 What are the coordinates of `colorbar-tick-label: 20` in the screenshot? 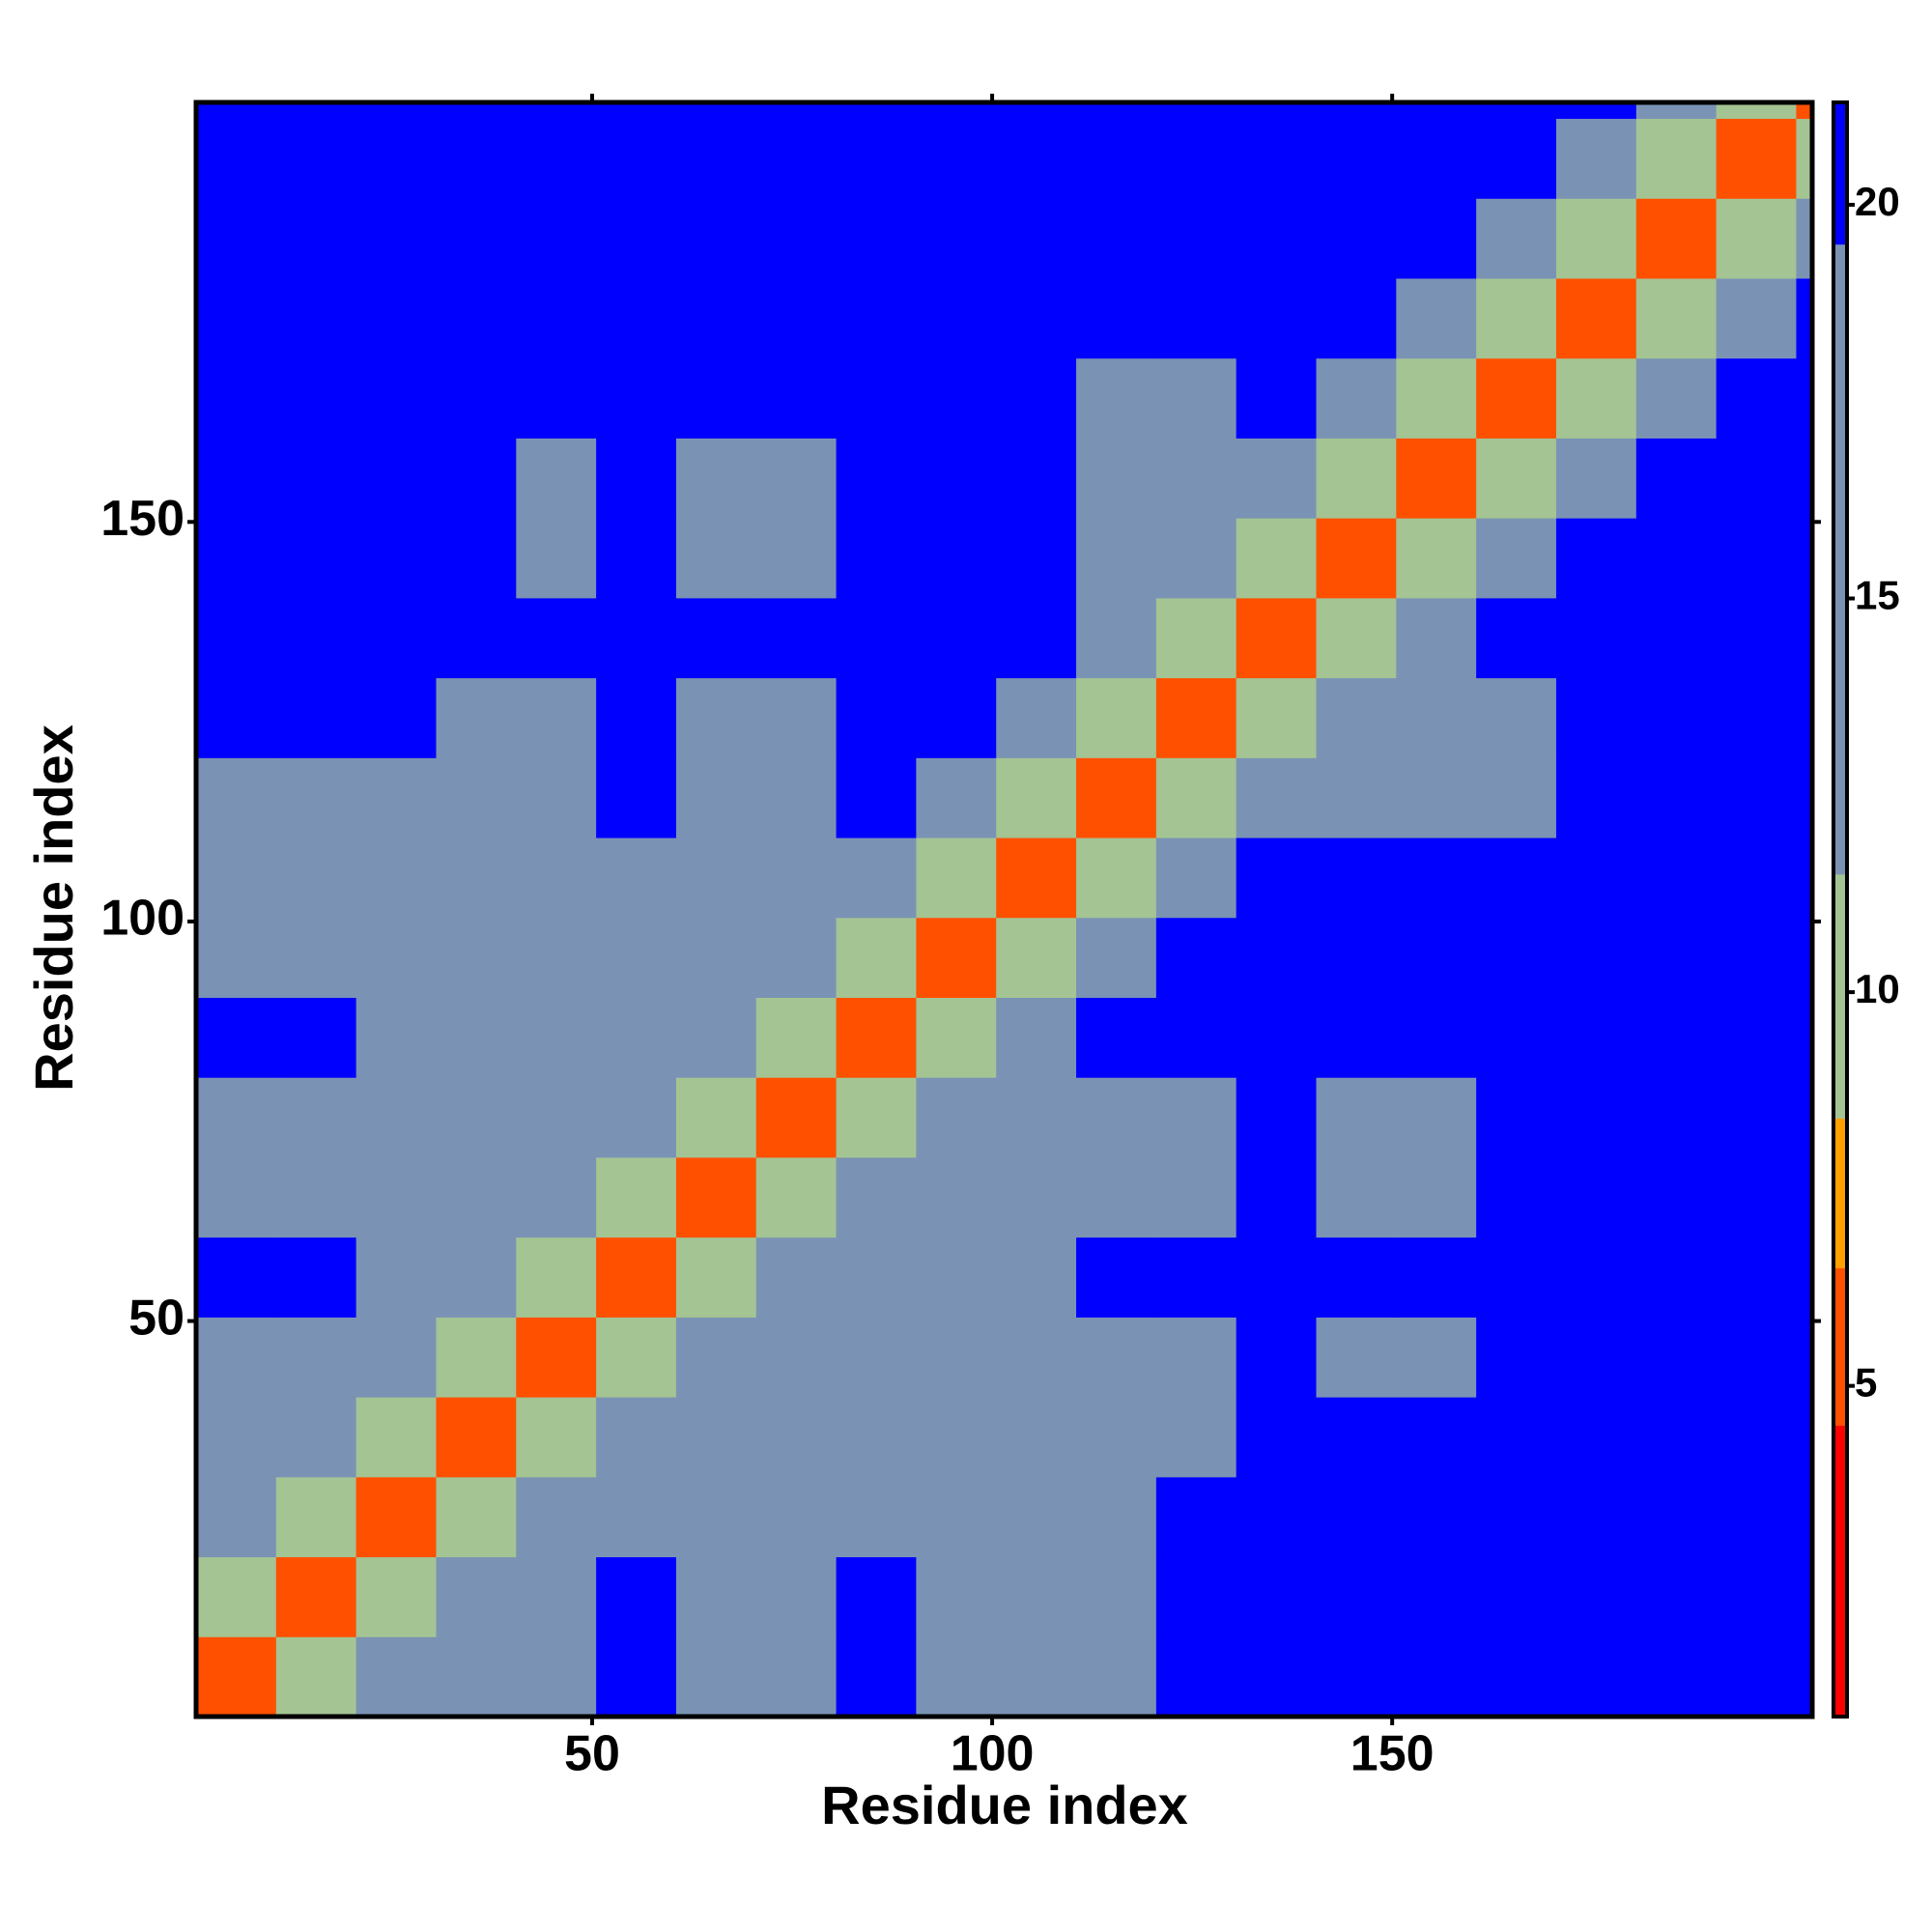 It's located at (1877, 201).